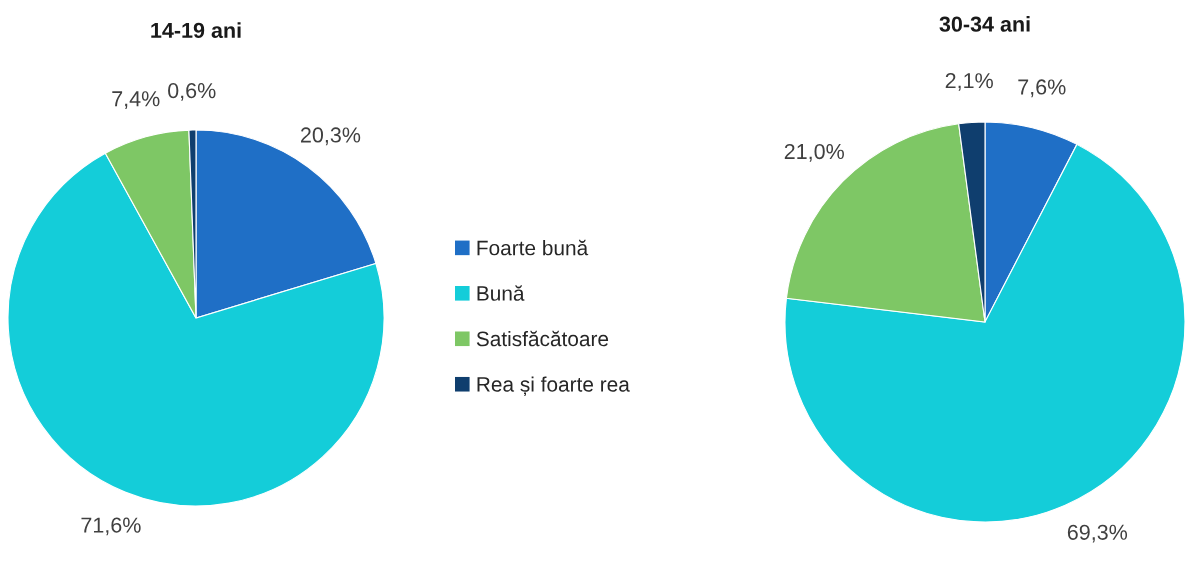  Describe the element at coordinates (542, 338) in the screenshot. I see `legend-label: Satisfăcătoare` at that location.